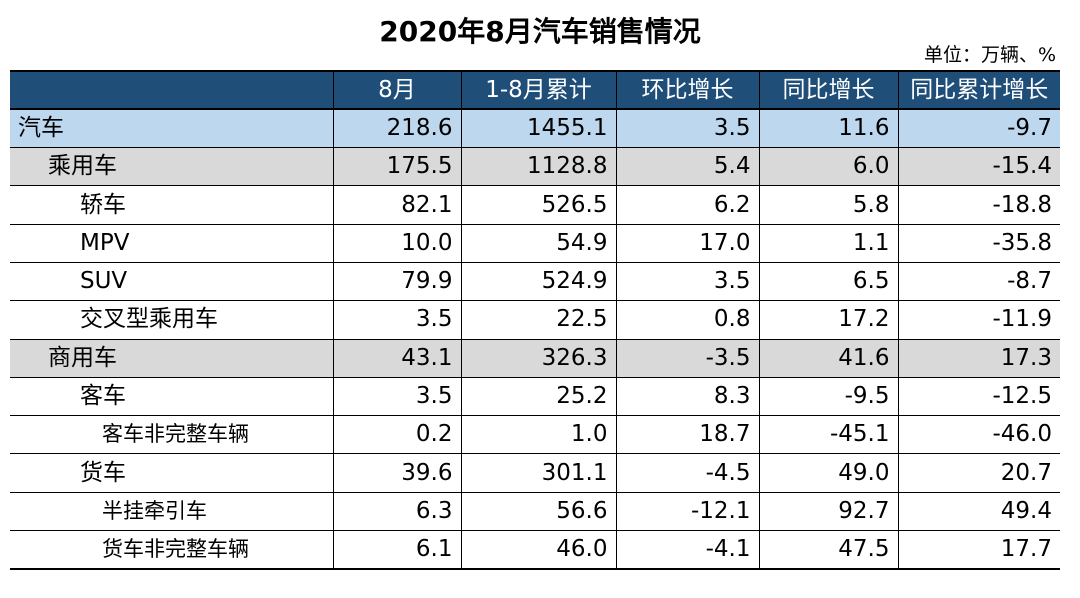  I want to click on table-row: 货车非完整车辆 6.1 46.0 -4.1 47.5 17.7, so click(535, 550).